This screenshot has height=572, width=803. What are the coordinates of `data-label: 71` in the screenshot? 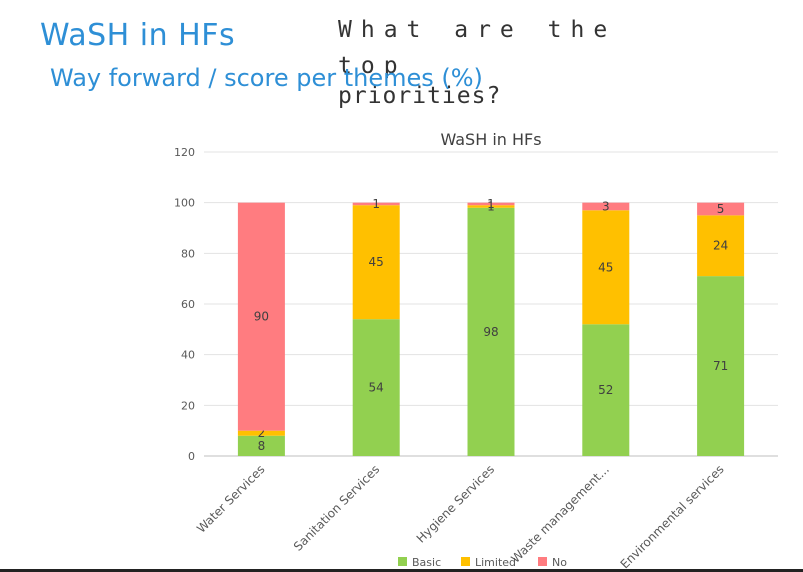 It's located at (720, 366).